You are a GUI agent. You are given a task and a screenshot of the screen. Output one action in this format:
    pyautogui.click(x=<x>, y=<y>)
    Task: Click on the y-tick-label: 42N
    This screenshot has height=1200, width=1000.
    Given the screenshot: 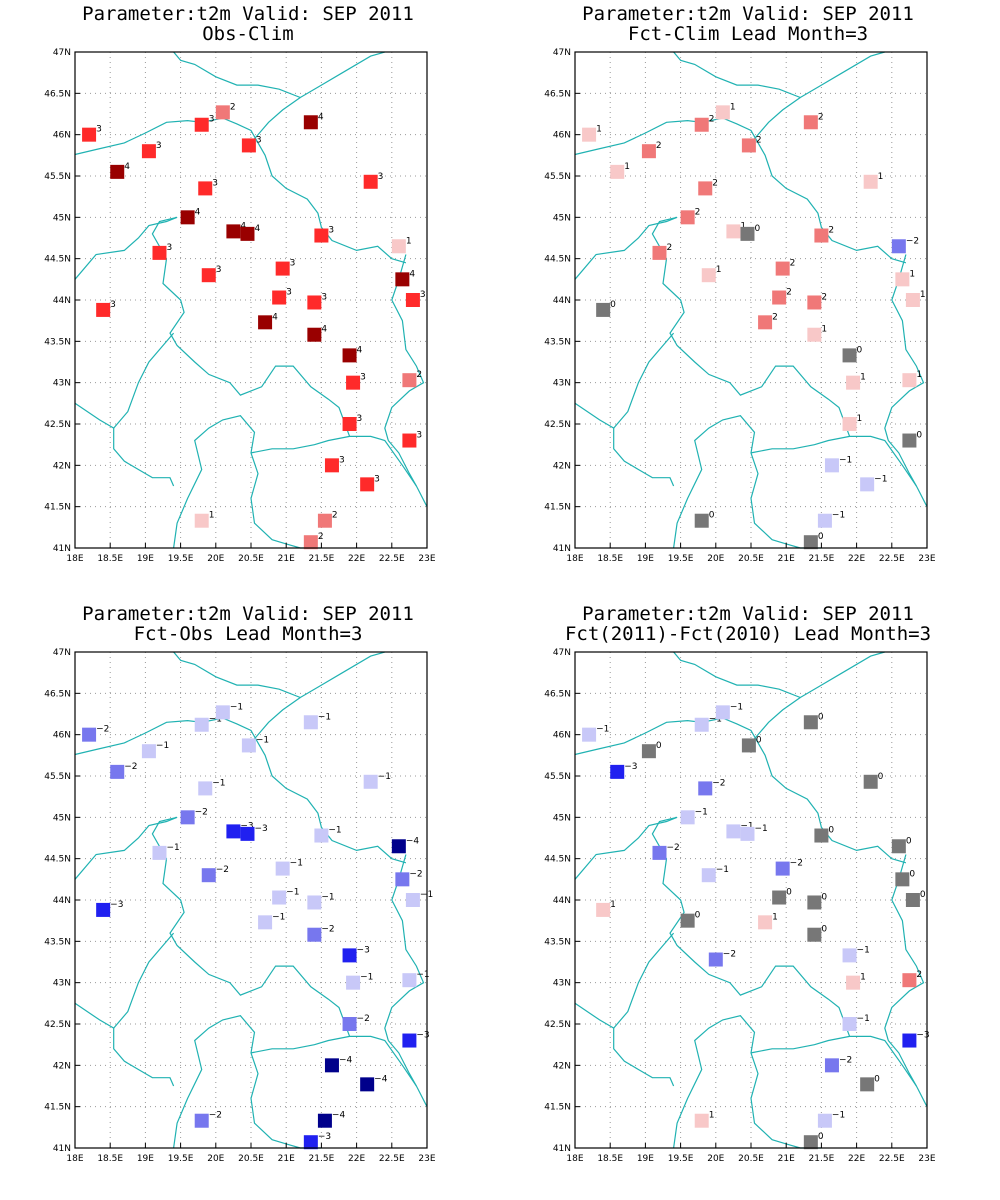 What is the action you would take?
    pyautogui.click(x=62, y=1066)
    